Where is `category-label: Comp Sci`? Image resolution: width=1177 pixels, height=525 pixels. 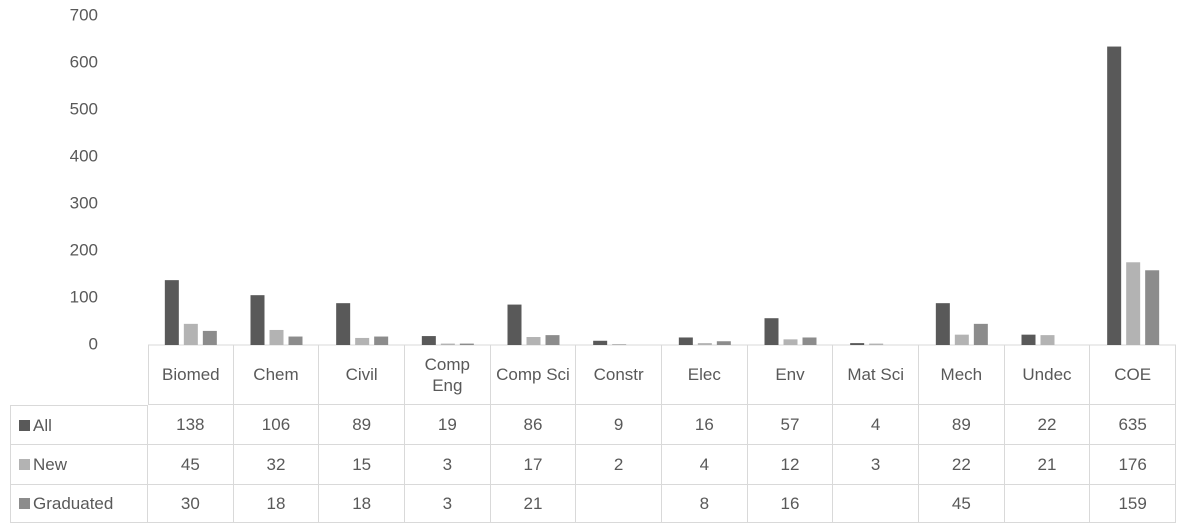
category-label: Comp Sci is located at coordinates (533, 375).